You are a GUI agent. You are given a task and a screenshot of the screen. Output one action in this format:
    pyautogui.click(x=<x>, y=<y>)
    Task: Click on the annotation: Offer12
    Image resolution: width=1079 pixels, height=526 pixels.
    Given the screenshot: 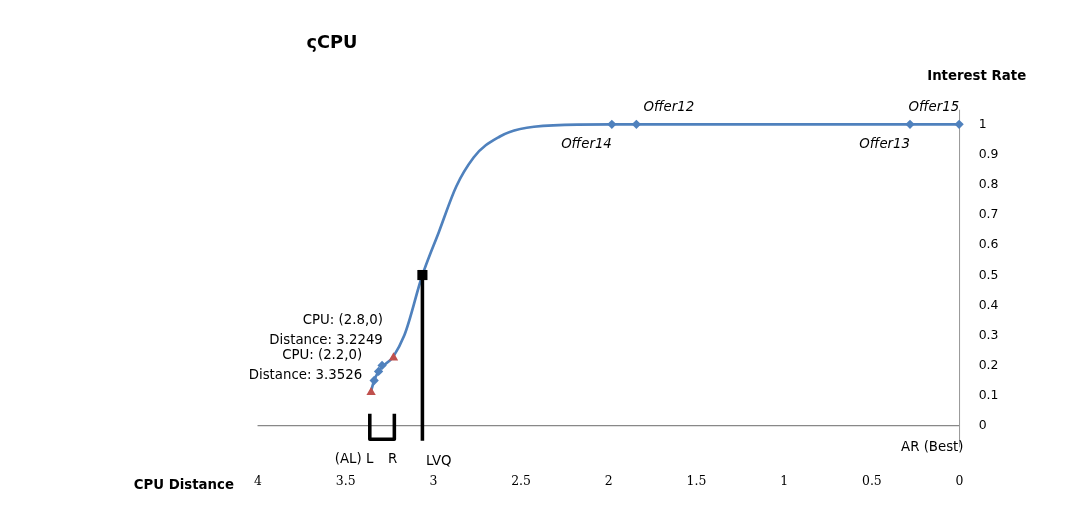 What is the action you would take?
    pyautogui.click(x=669, y=107)
    